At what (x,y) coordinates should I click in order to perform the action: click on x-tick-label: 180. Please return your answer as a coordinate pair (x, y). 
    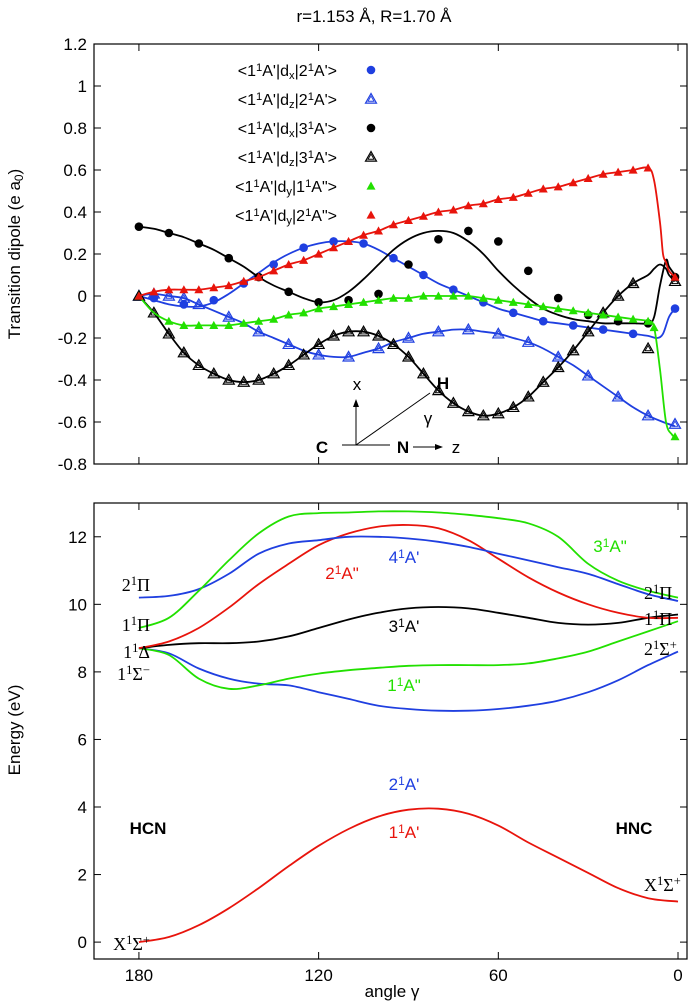
    Looking at the image, I should click on (139, 975).